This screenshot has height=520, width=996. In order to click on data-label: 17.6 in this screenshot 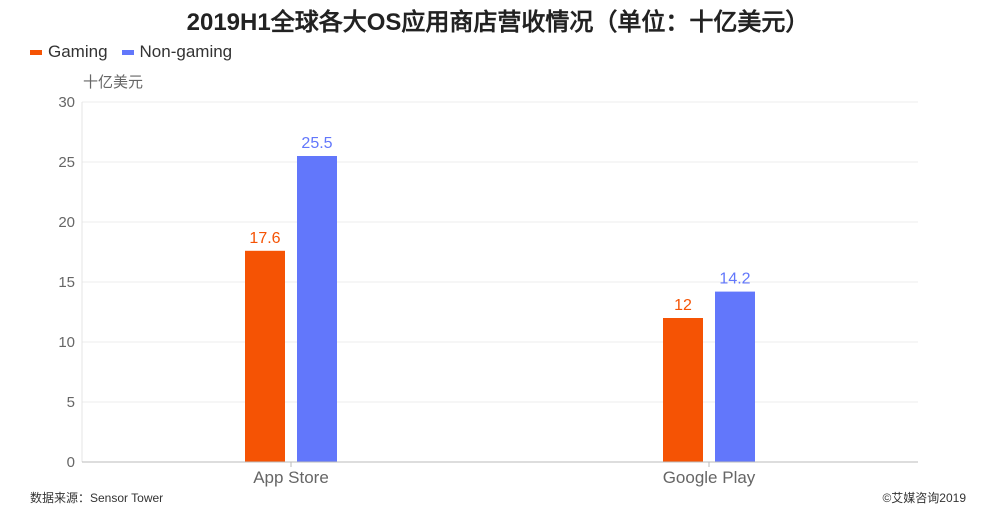, I will do `click(264, 238)`.